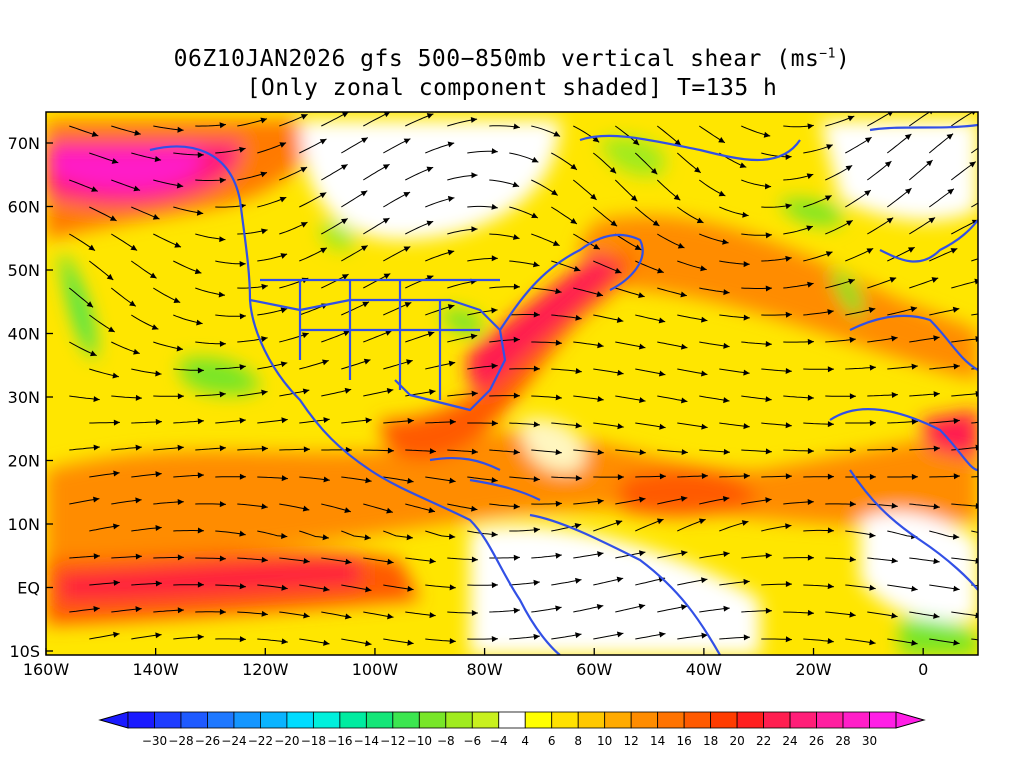  I want to click on colorbar-label: −20, so click(286, 741).